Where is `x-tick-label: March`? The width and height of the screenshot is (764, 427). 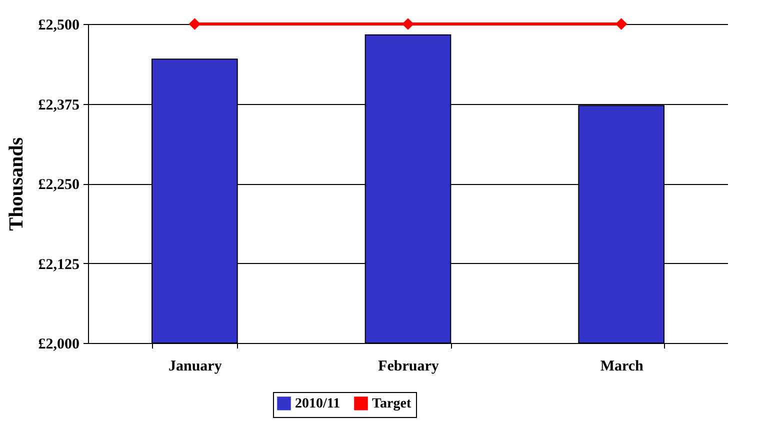
x-tick-label: March is located at coordinates (622, 366).